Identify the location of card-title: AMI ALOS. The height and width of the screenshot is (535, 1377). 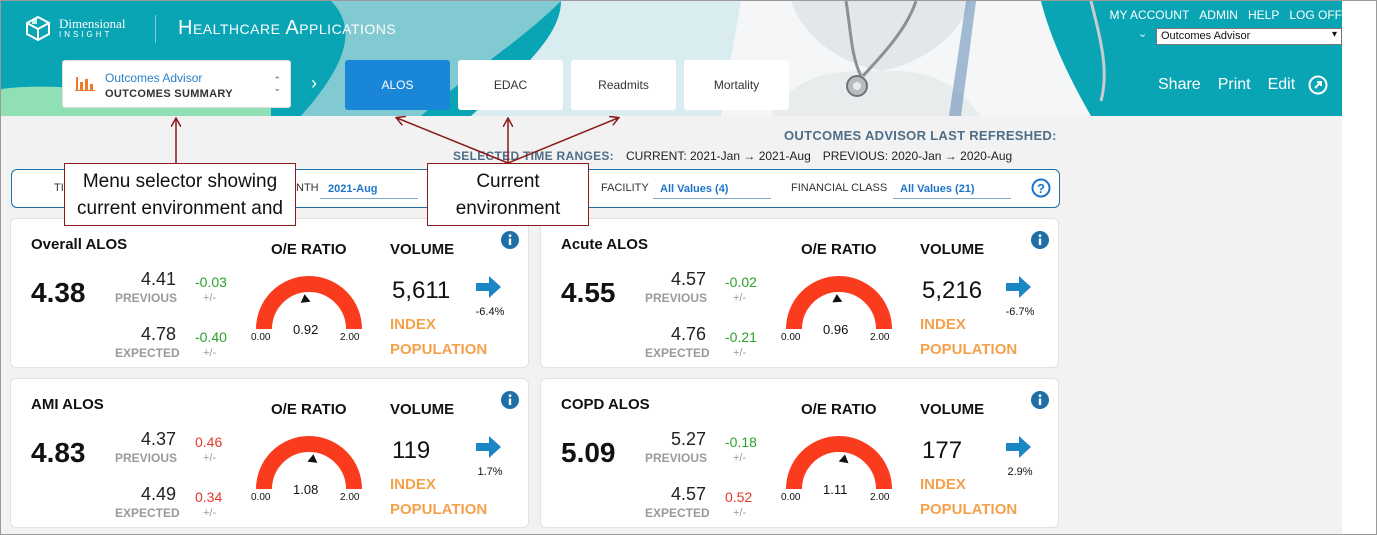
(67, 404).